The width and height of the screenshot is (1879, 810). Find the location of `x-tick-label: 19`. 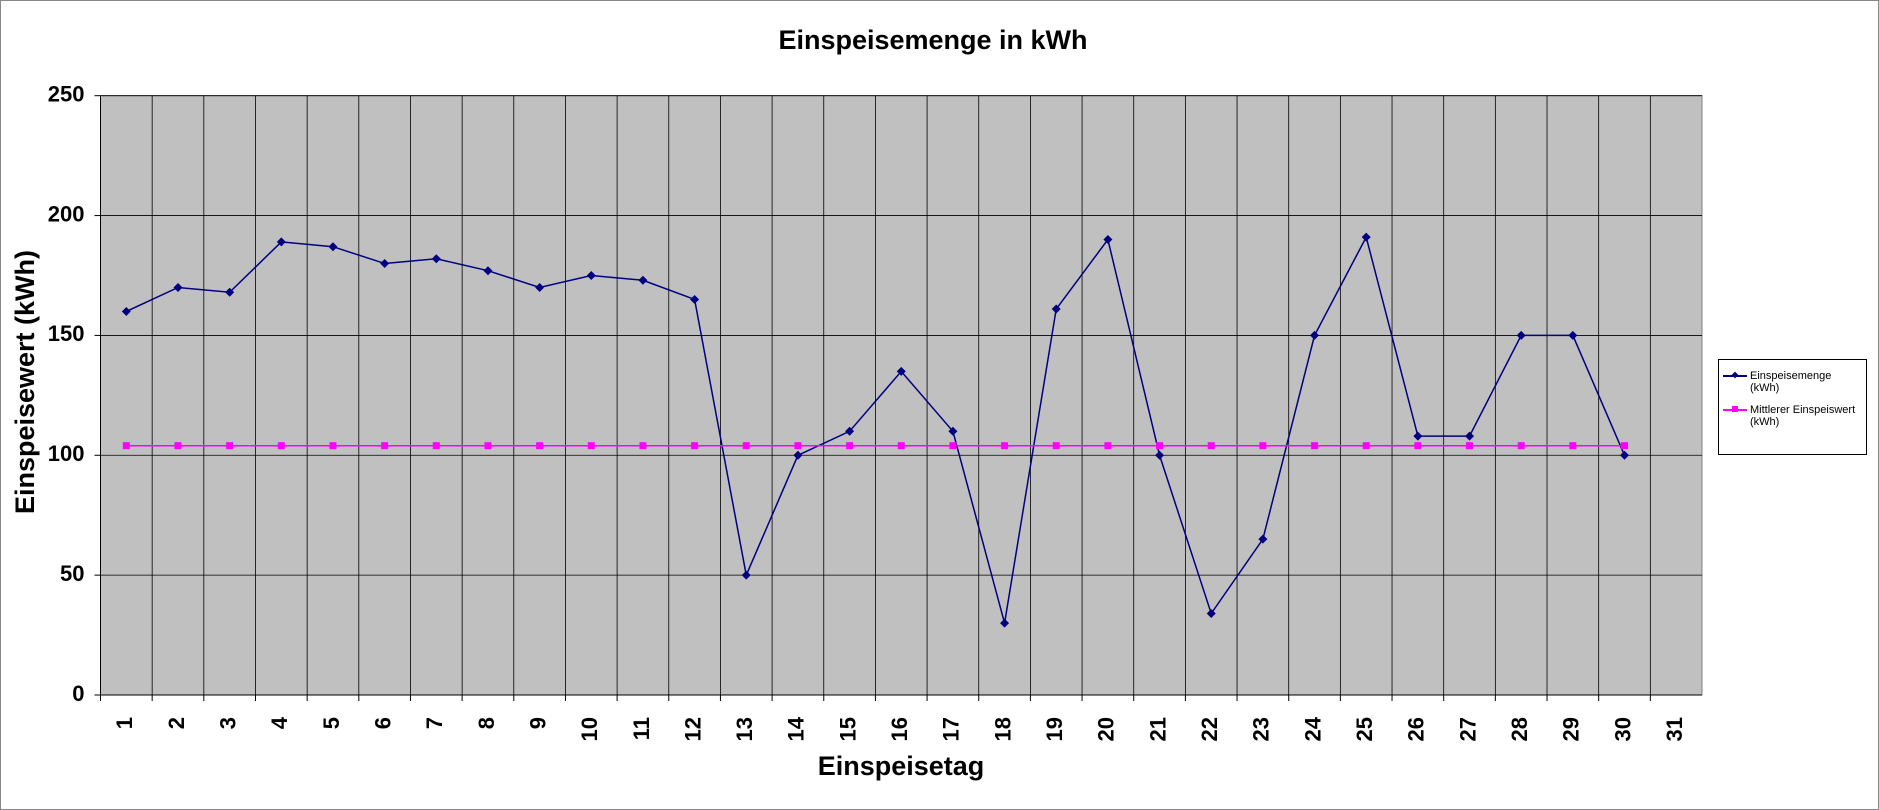

x-tick-label: 19 is located at coordinates (1054, 729).